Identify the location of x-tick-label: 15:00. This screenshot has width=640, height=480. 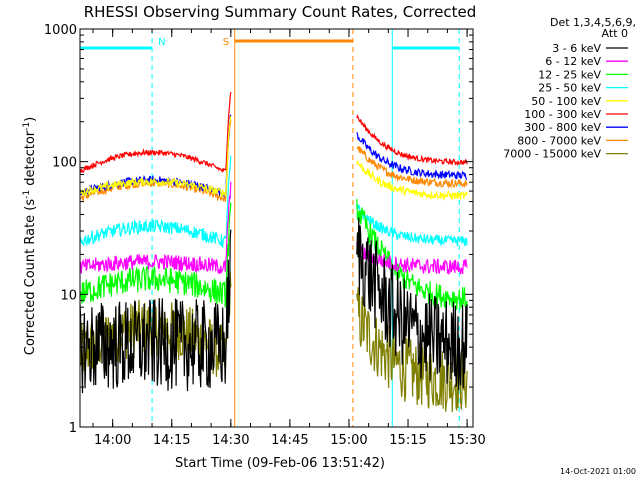
(348, 440).